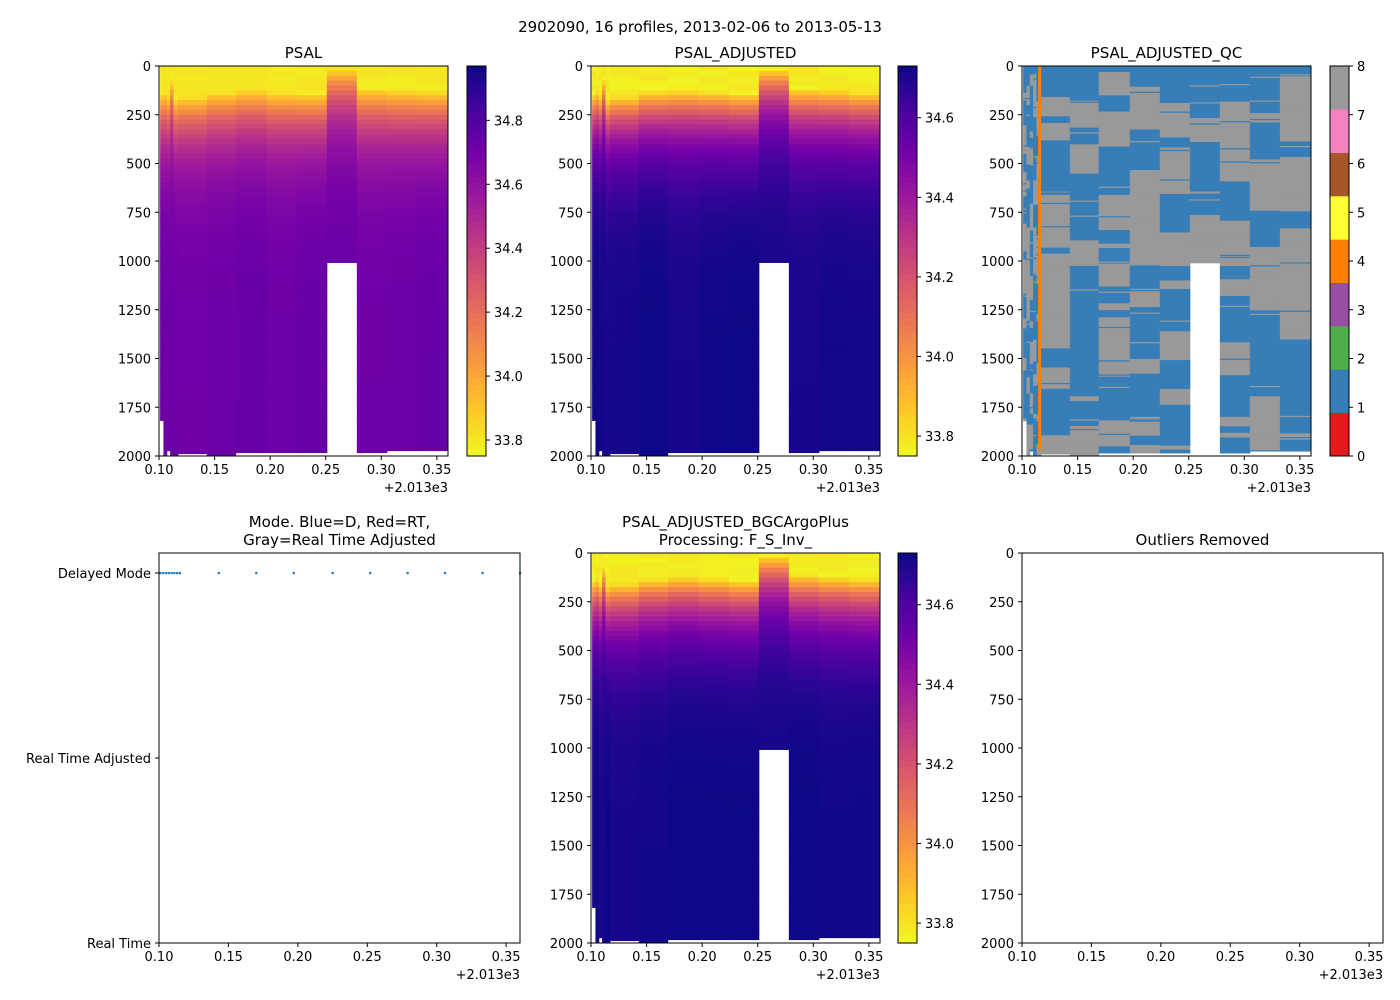 The width and height of the screenshot is (1400, 1000). I want to click on y-tick-label: 1250, so click(566, 311).